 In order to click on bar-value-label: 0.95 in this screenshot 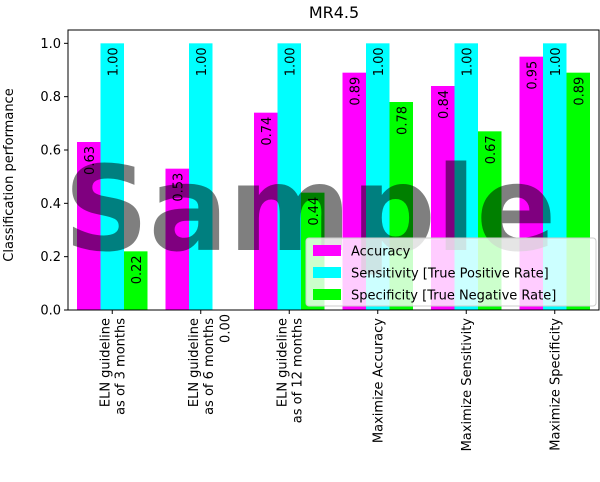, I will do `click(532, 75)`.